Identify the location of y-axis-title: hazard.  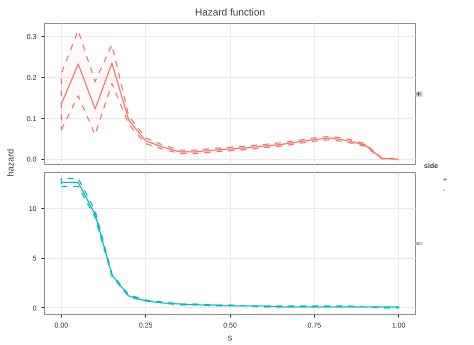
(10, 162).